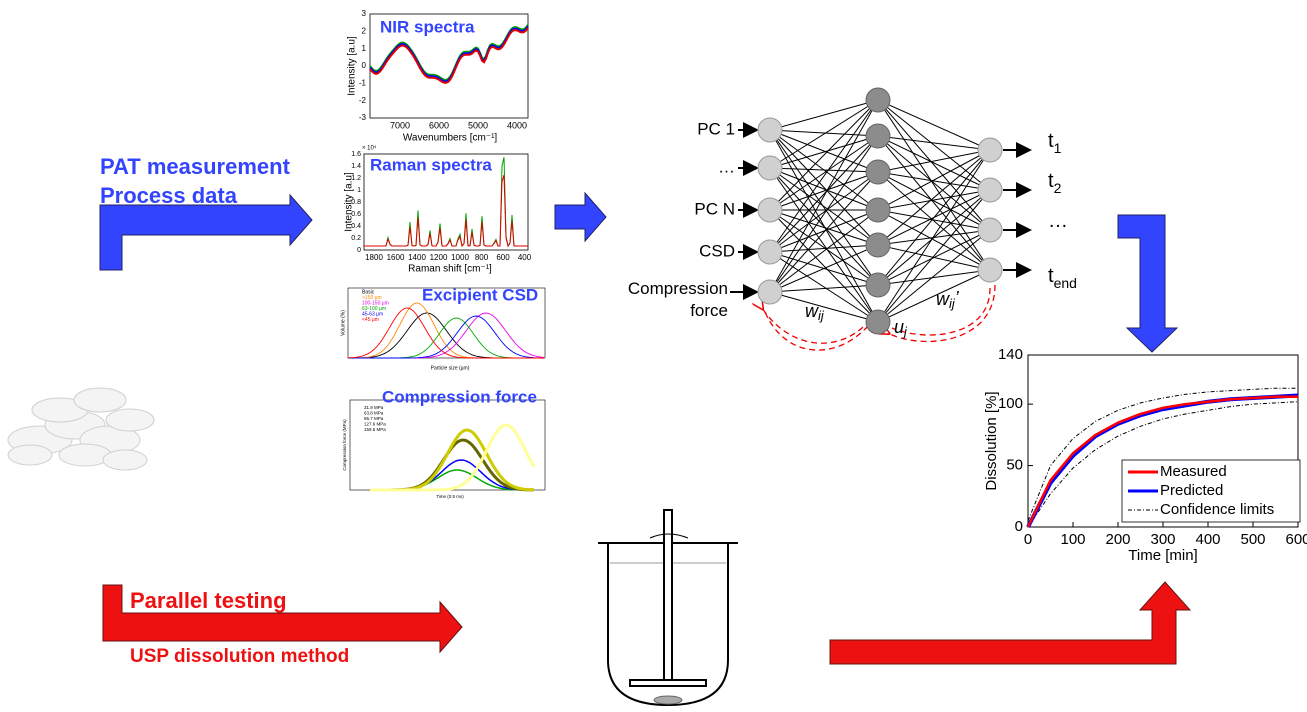 The height and width of the screenshot is (712, 1307). I want to click on weight-sub: j, so click(905, 331).